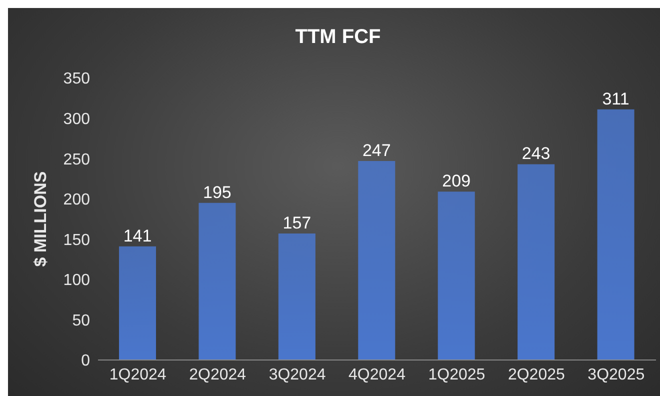  Describe the element at coordinates (377, 375) in the screenshot. I see `x-tick-label: 4Q2024` at that location.